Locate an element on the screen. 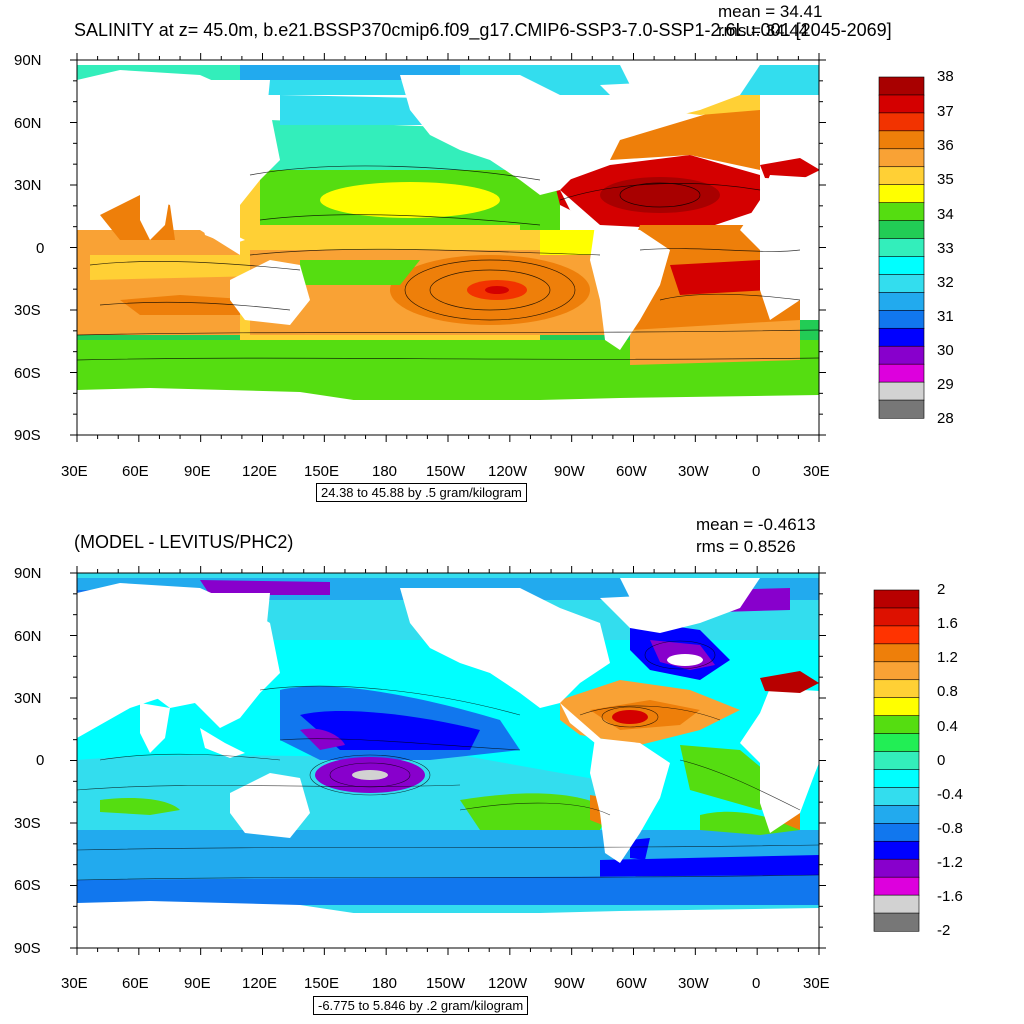  colorbar-label-38: 38 is located at coordinates (945, 76).